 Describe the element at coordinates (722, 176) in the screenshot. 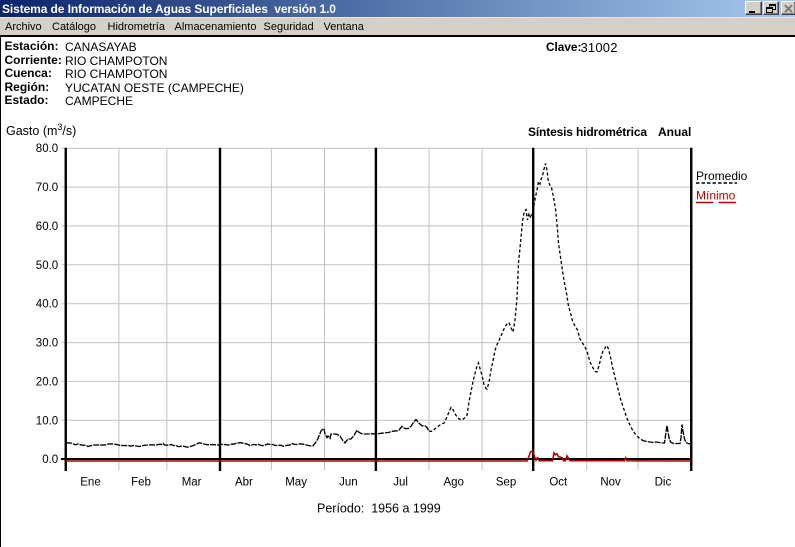

I see `svg-text: Promedio` at that location.